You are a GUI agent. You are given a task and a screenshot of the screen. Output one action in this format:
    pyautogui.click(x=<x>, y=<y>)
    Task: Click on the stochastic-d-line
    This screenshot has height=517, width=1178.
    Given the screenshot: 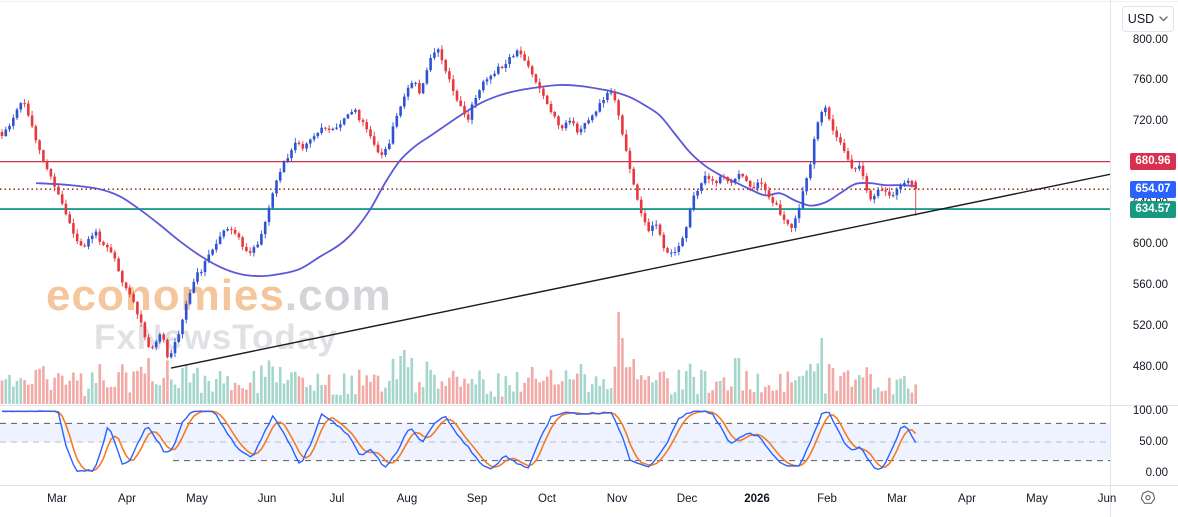 What is the action you would take?
    pyautogui.click(x=459, y=441)
    